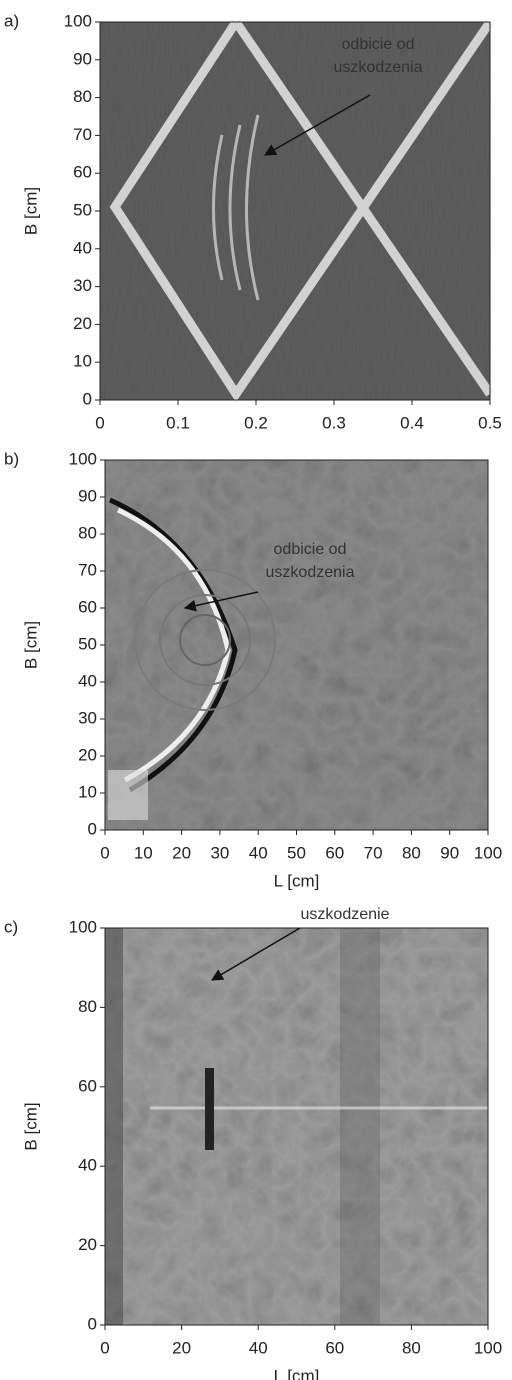 The image size is (512, 1380). Describe the element at coordinates (345, 914) in the screenshot. I see `annotation: uszkodzenie` at that location.